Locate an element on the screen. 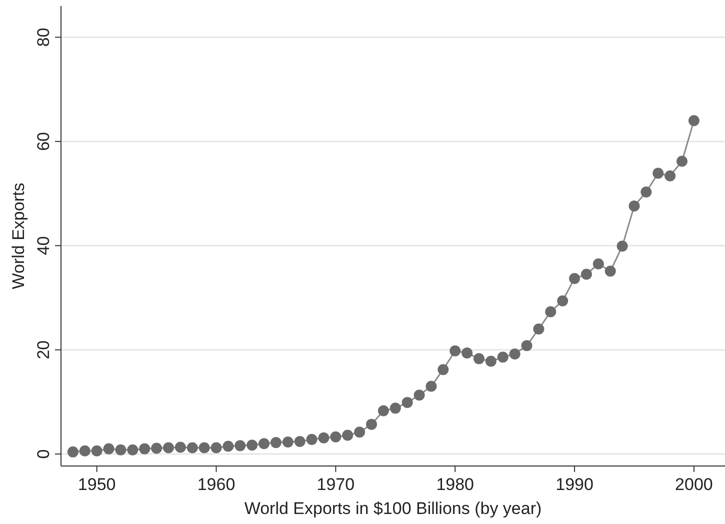 The width and height of the screenshot is (725, 524). x-tick-label: 1980 is located at coordinates (455, 484).